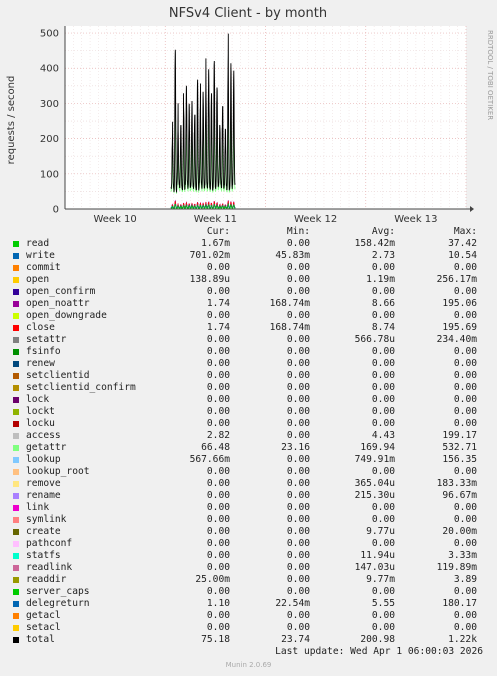 The image size is (497, 676). I want to click on header-cur: Cur:, so click(218, 231).